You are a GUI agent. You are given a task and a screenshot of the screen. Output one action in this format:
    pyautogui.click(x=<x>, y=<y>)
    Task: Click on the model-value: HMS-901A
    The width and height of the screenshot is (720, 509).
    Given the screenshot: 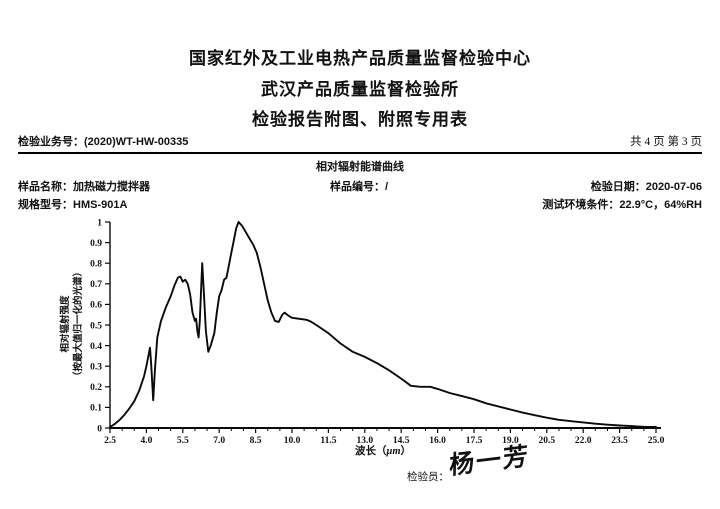 What is the action you would take?
    pyautogui.click(x=100, y=205)
    